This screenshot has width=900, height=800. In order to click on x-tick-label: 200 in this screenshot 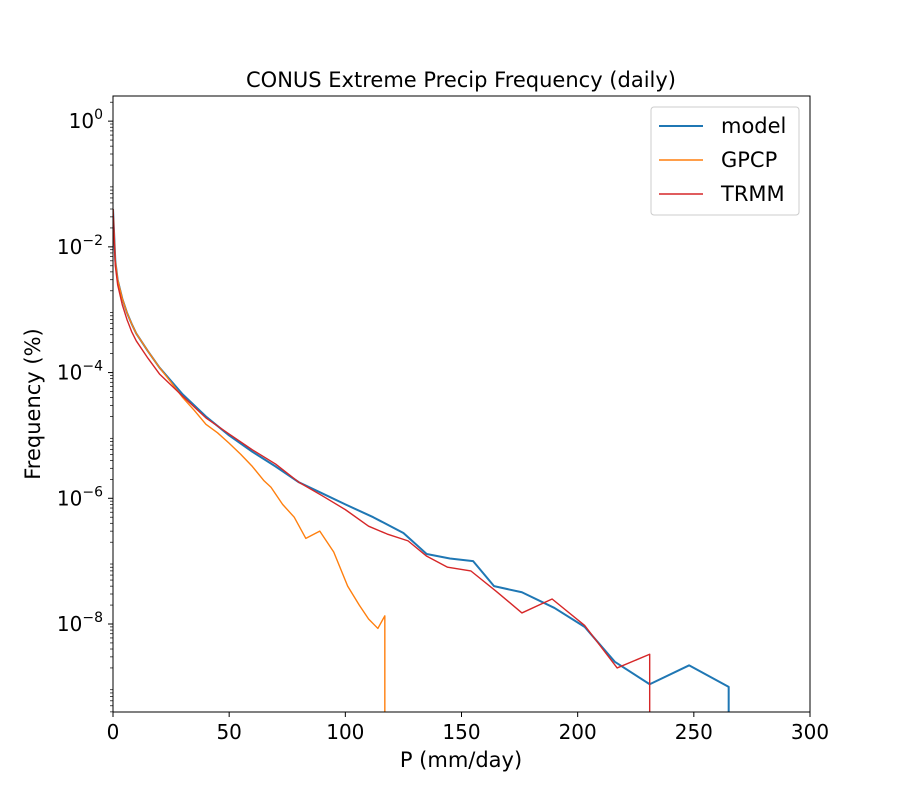, I will do `click(578, 732)`.